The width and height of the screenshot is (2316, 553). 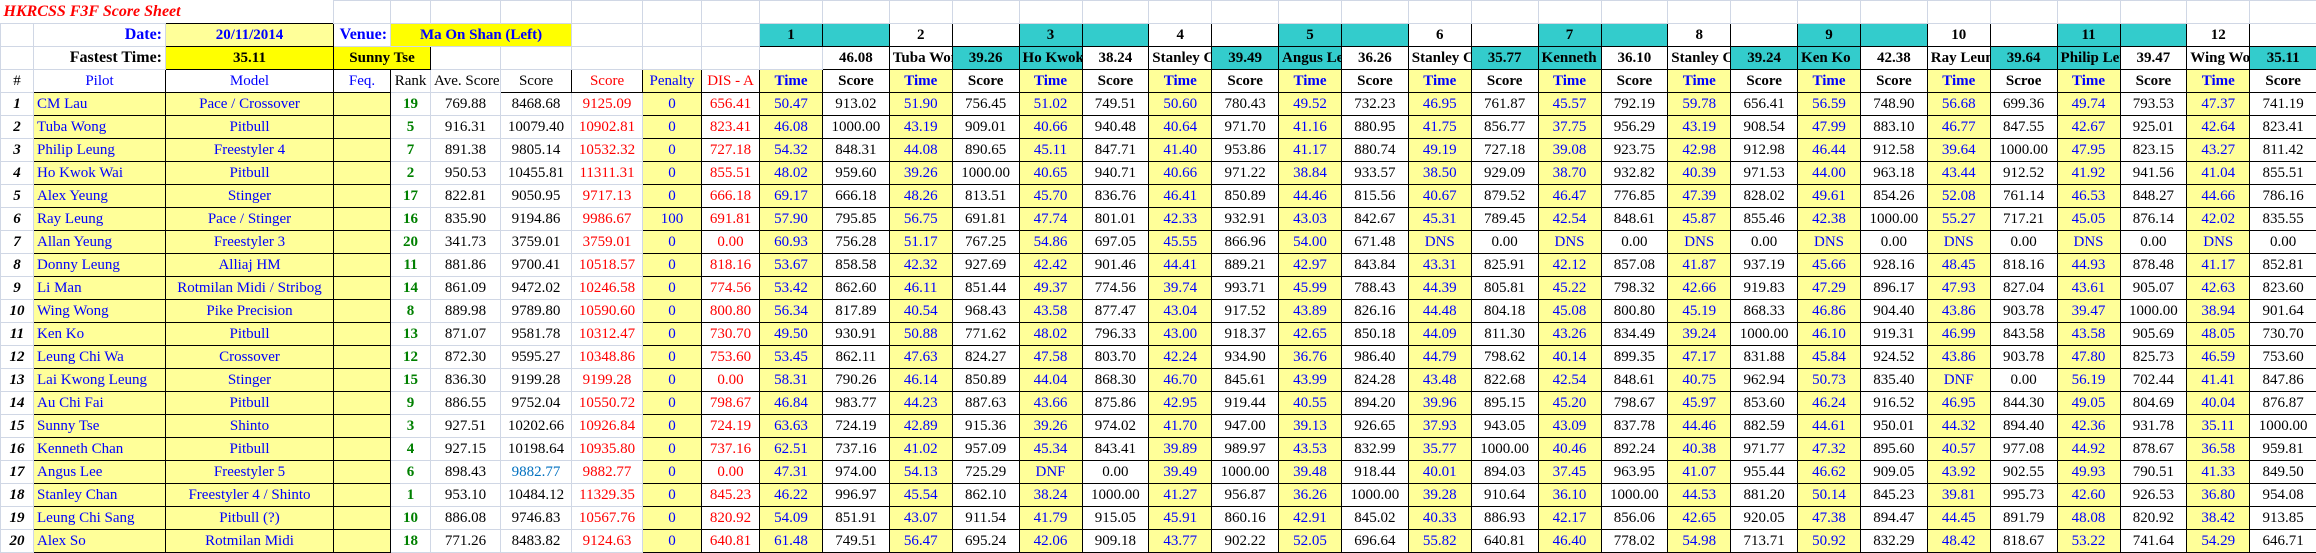 What do you see at coordinates (100, 403) in the screenshot?
I see `pilot-name: Au Chi Fai` at bounding box center [100, 403].